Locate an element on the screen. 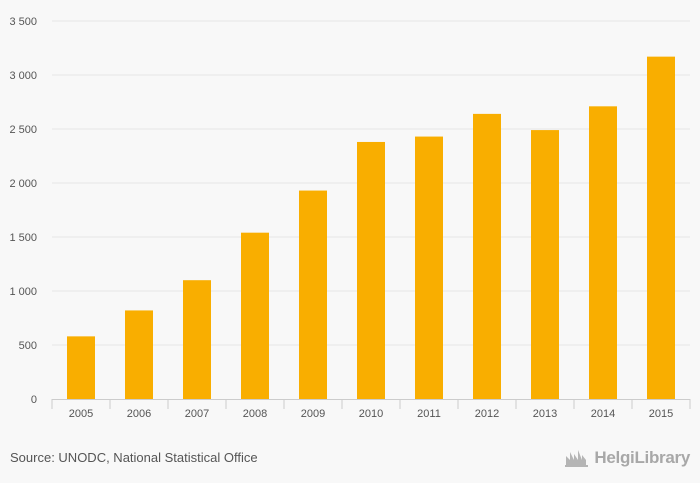  x-tick-label: 2009 is located at coordinates (313, 414).